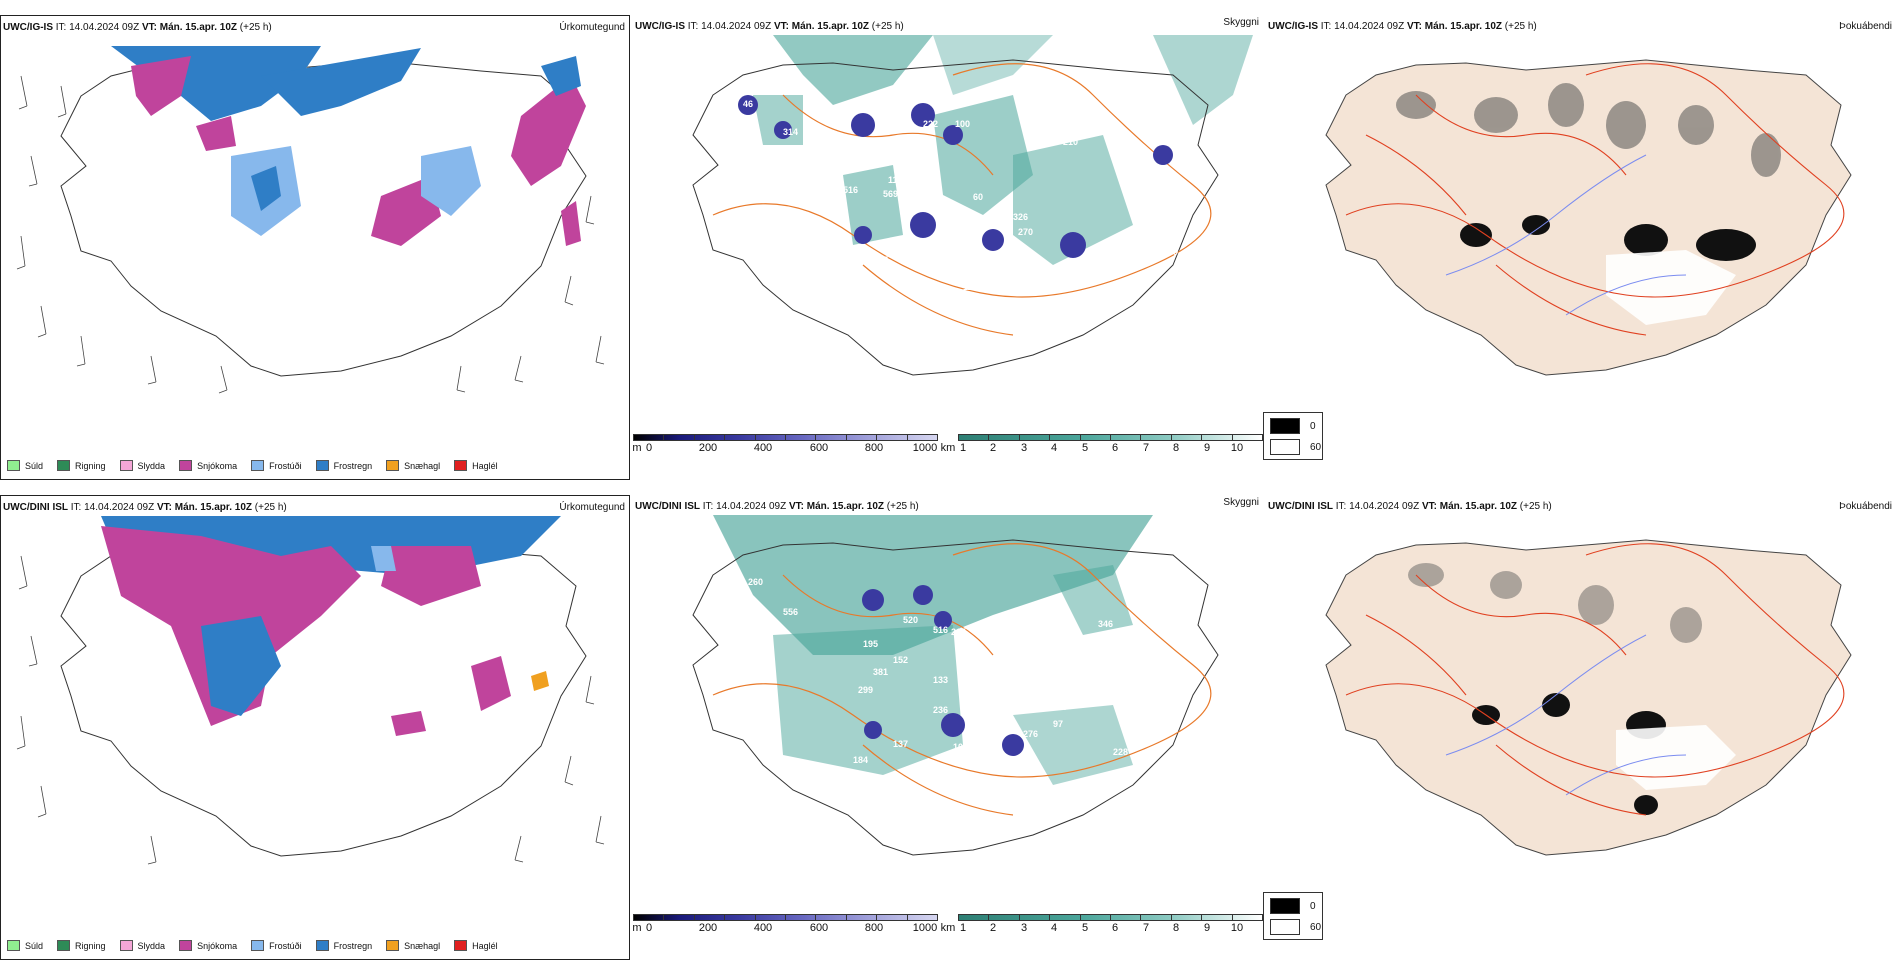 The height and width of the screenshot is (960, 1900). I want to click on cloud-height-label: 60, so click(978, 197).